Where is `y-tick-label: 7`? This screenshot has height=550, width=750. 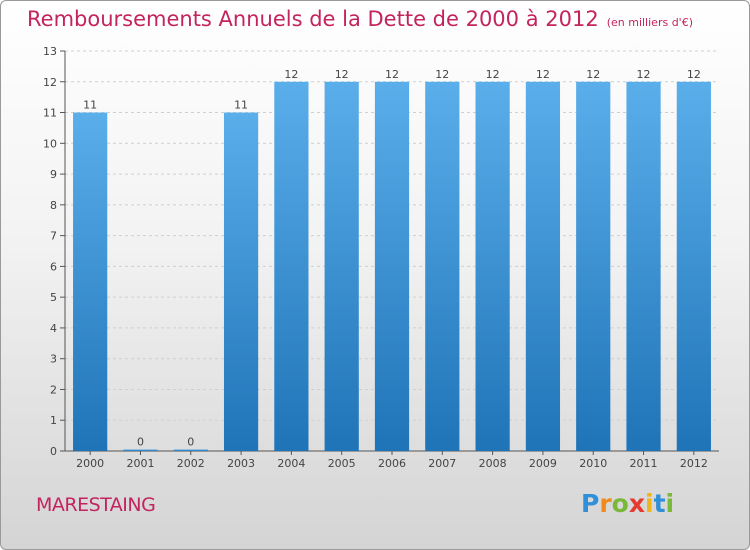
y-tick-label: 7 is located at coordinates (53, 236).